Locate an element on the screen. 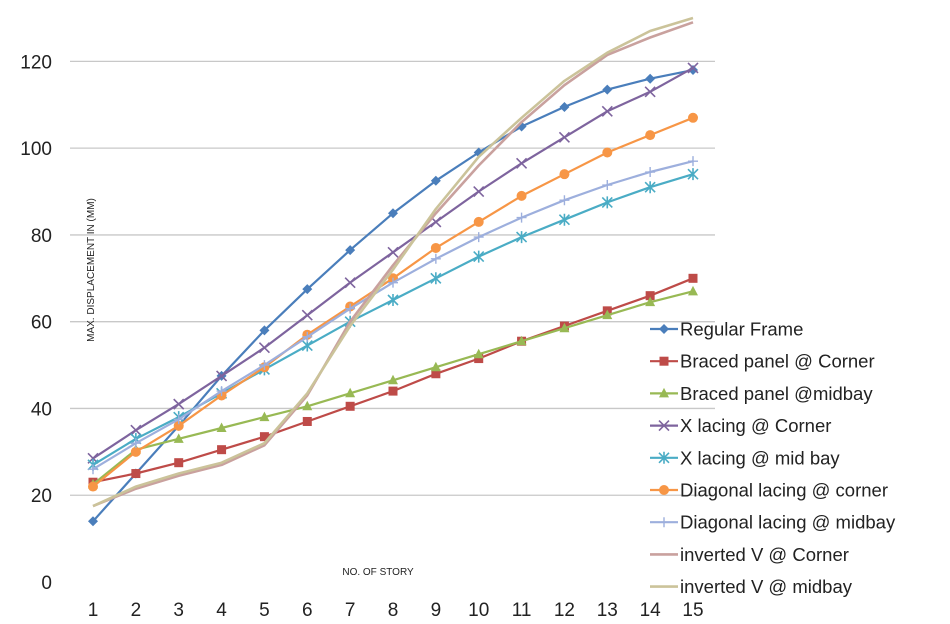 Image resolution: width=950 pixels, height=624 pixels. x-axis-title: NO. OF STORY is located at coordinates (378, 572).